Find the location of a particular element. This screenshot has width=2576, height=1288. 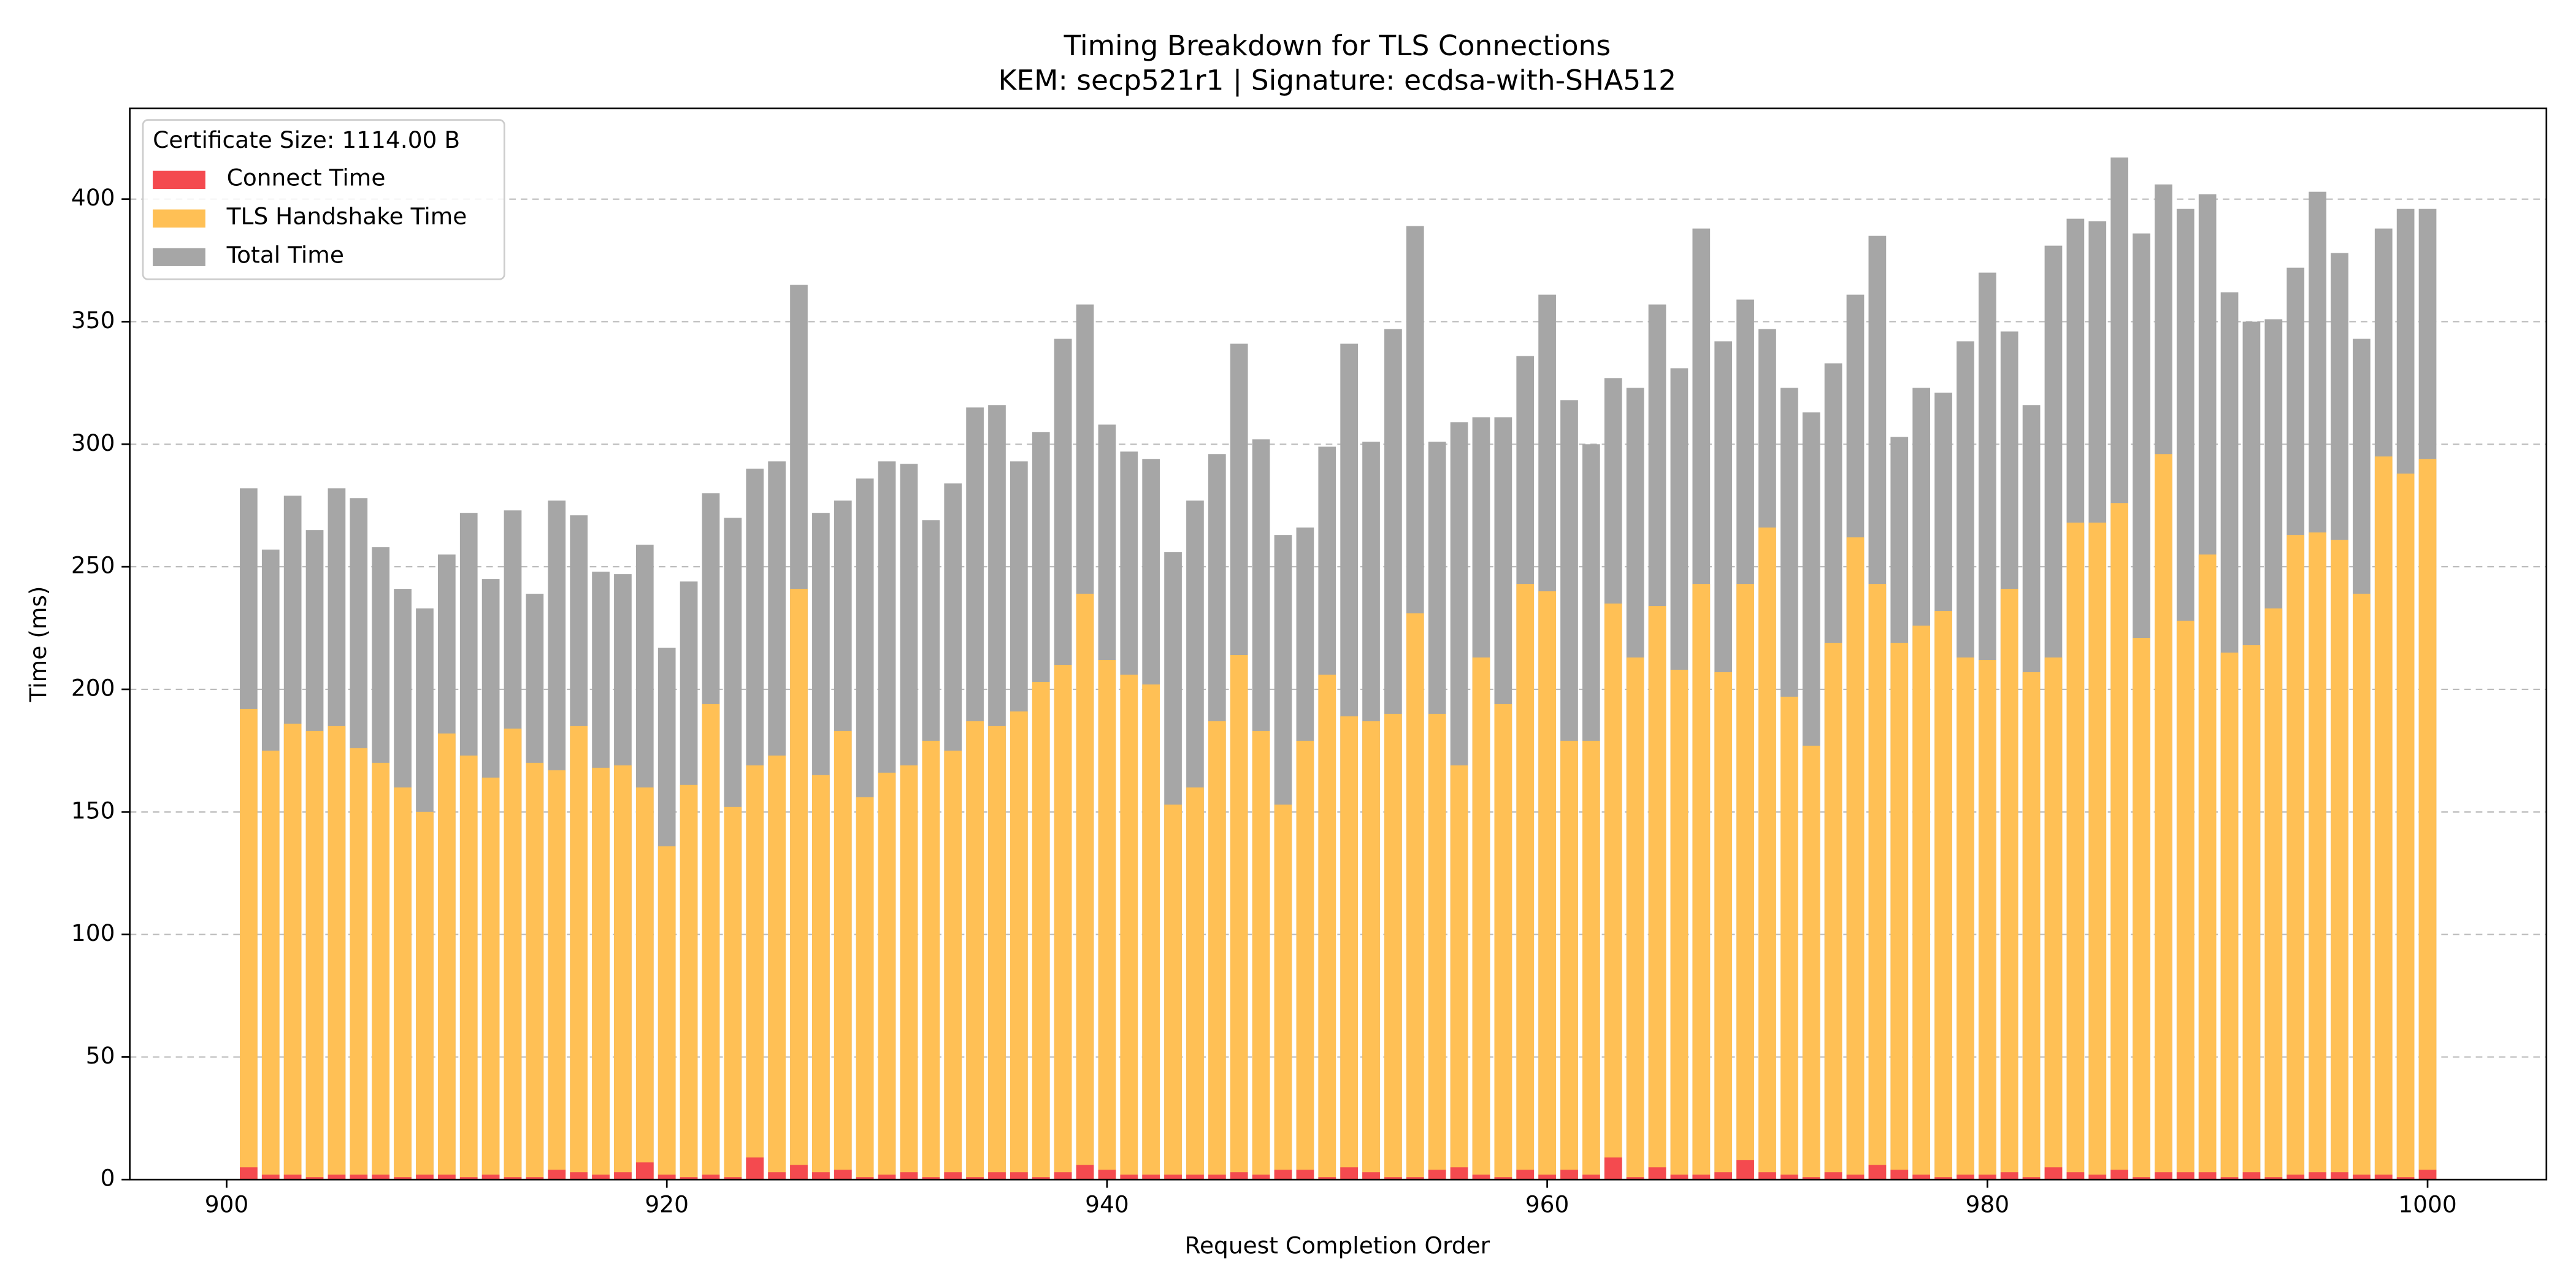

x-tick-label: 940 is located at coordinates (1107, 1204).